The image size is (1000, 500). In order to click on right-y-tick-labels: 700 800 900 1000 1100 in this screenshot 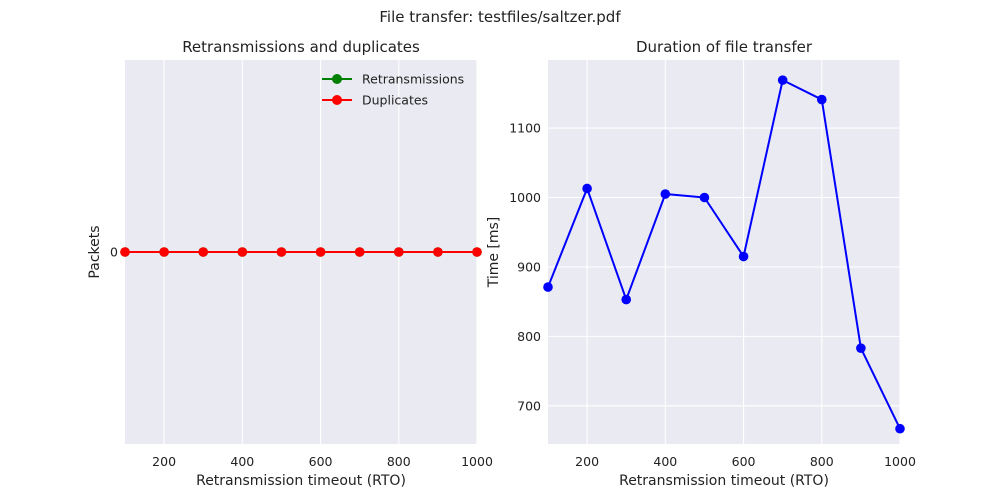, I will do `click(525, 267)`.